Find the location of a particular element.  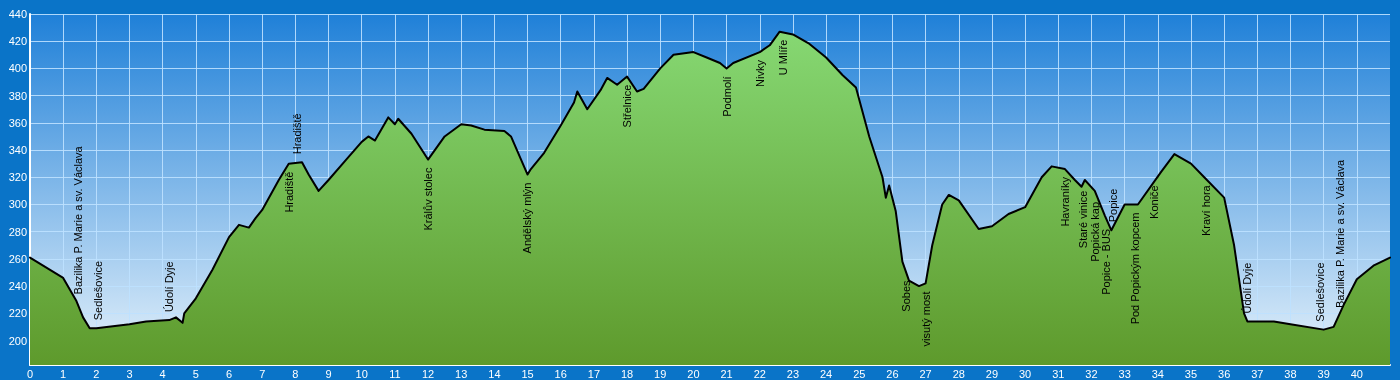

x-tick-label: 33 is located at coordinates (1124, 373).